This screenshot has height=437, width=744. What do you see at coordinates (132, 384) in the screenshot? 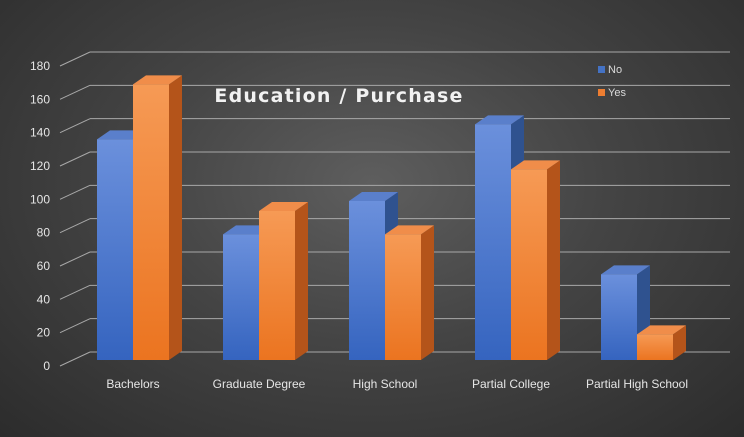
I see `x-category-label: Bachelors` at bounding box center [132, 384].